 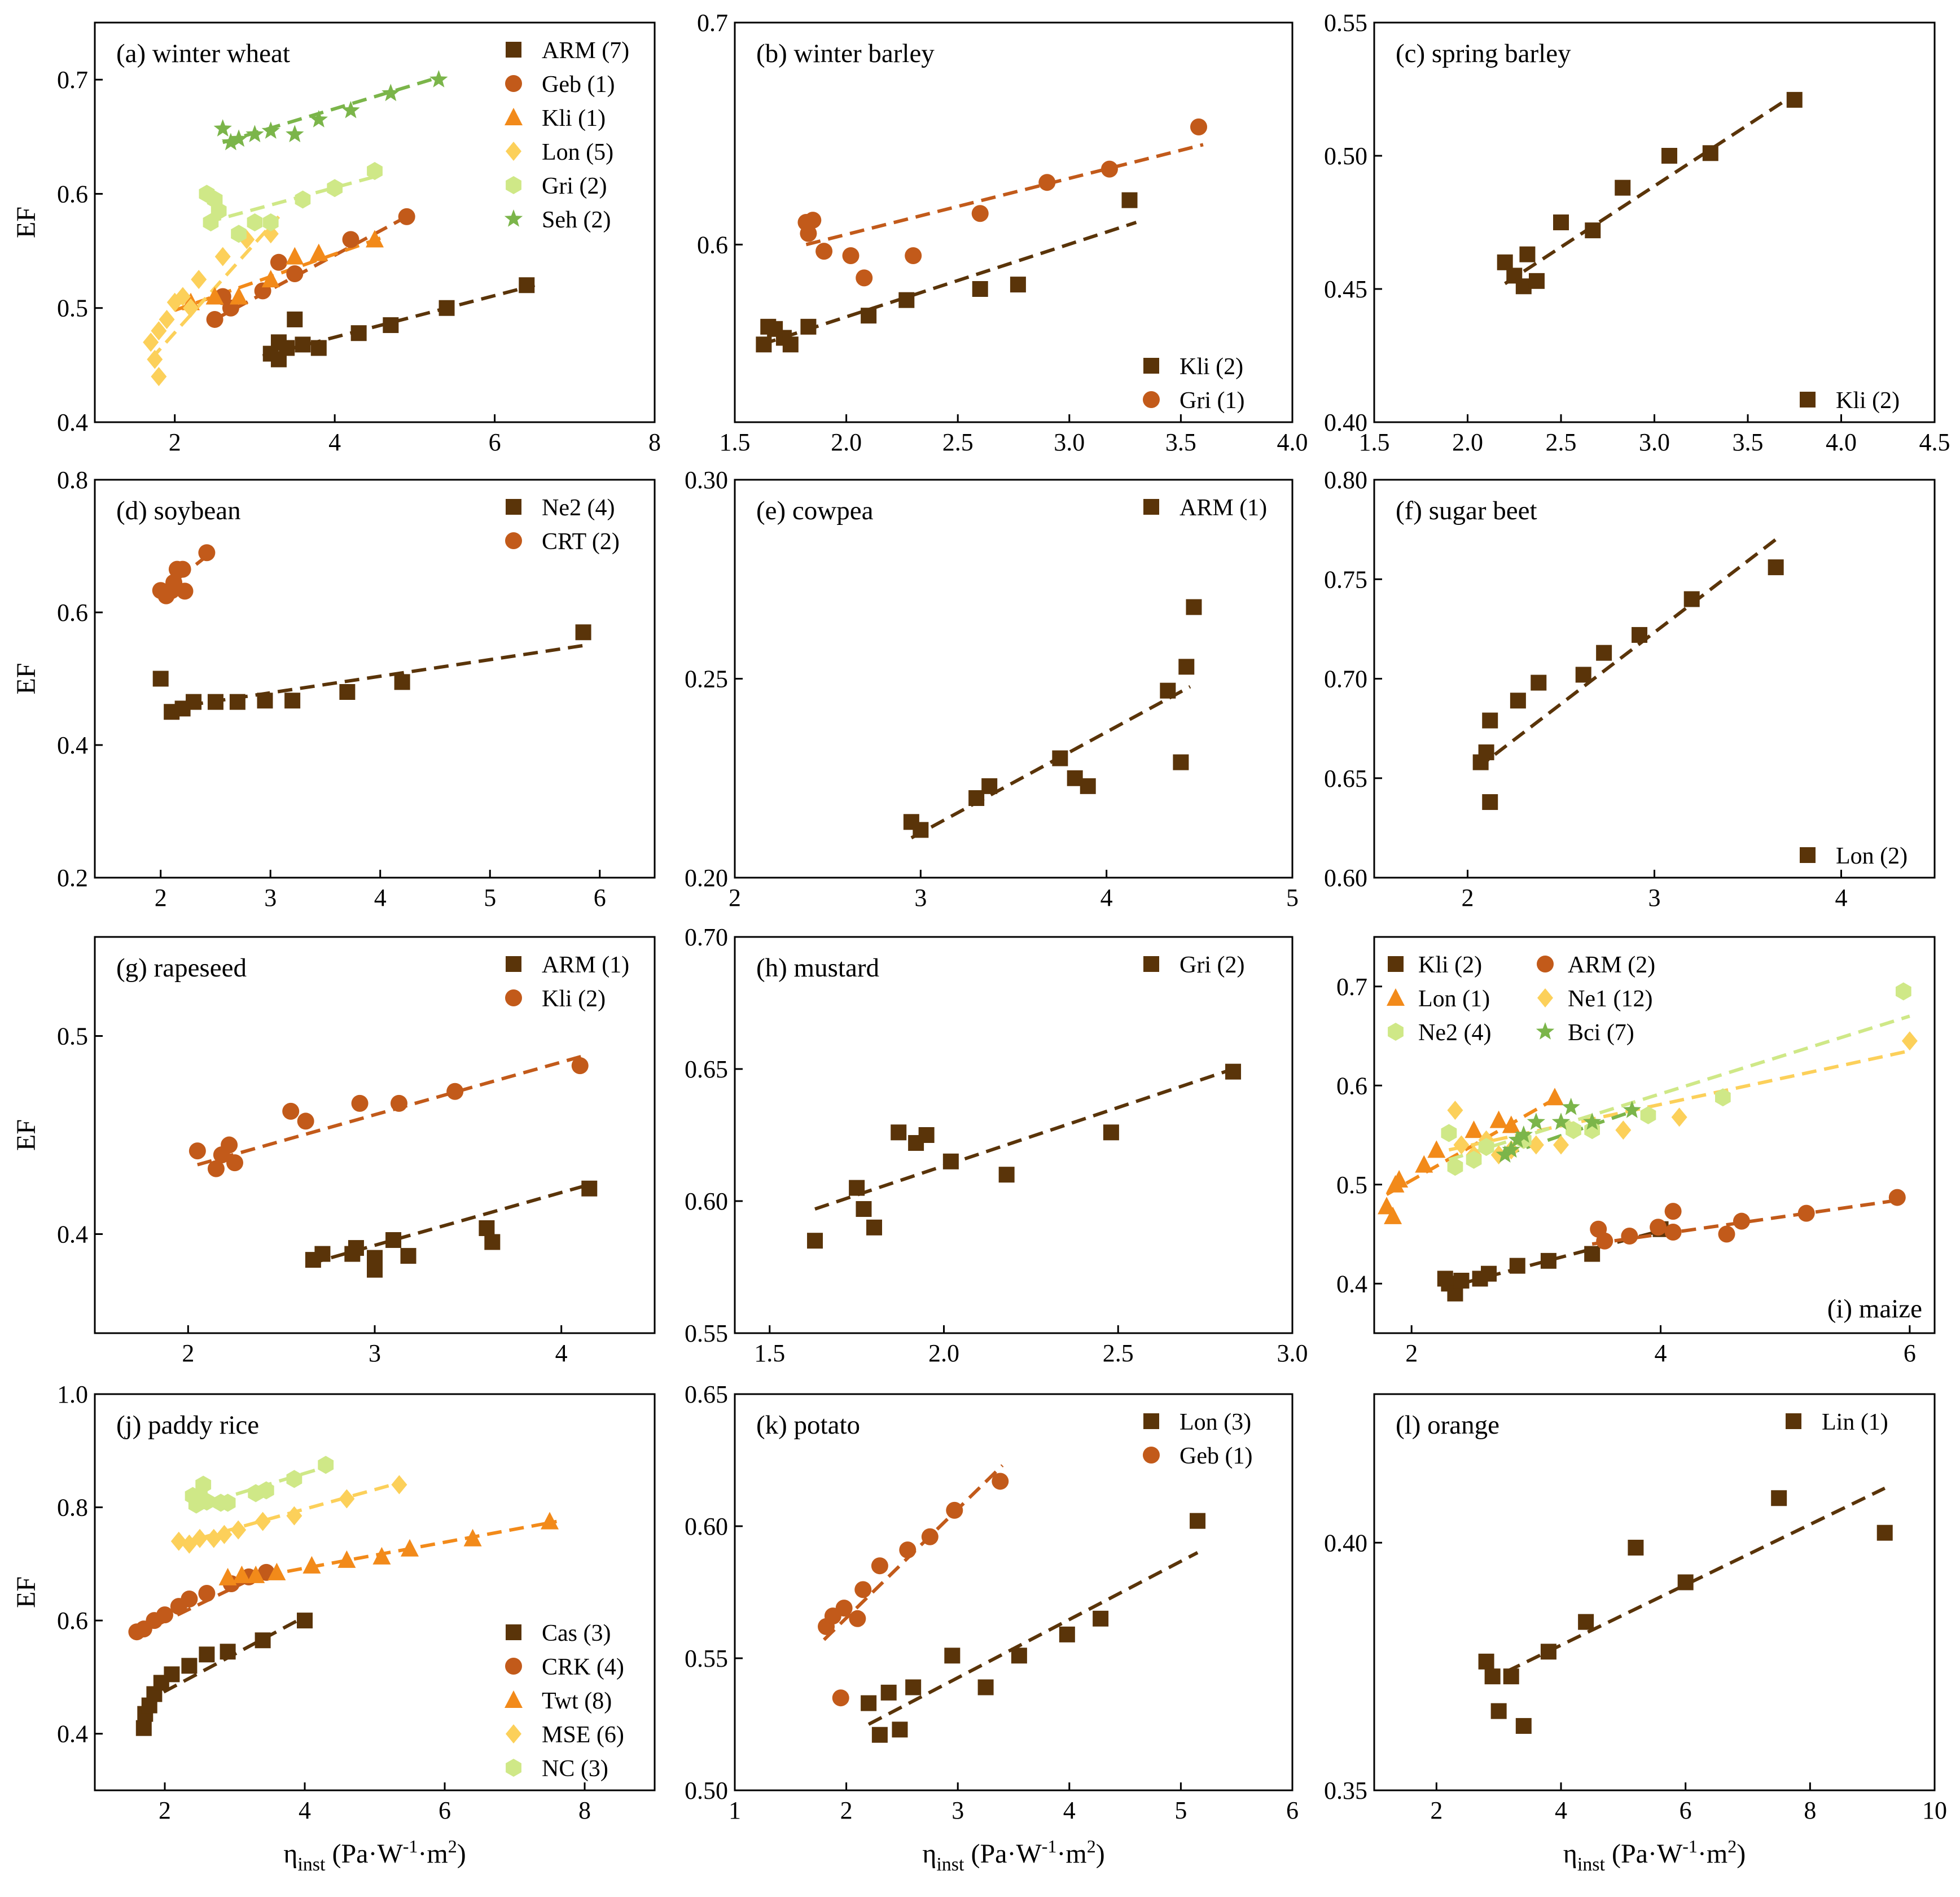 What do you see at coordinates (72, 1395) in the screenshot?
I see `y-tick-label: 1.0` at bounding box center [72, 1395].